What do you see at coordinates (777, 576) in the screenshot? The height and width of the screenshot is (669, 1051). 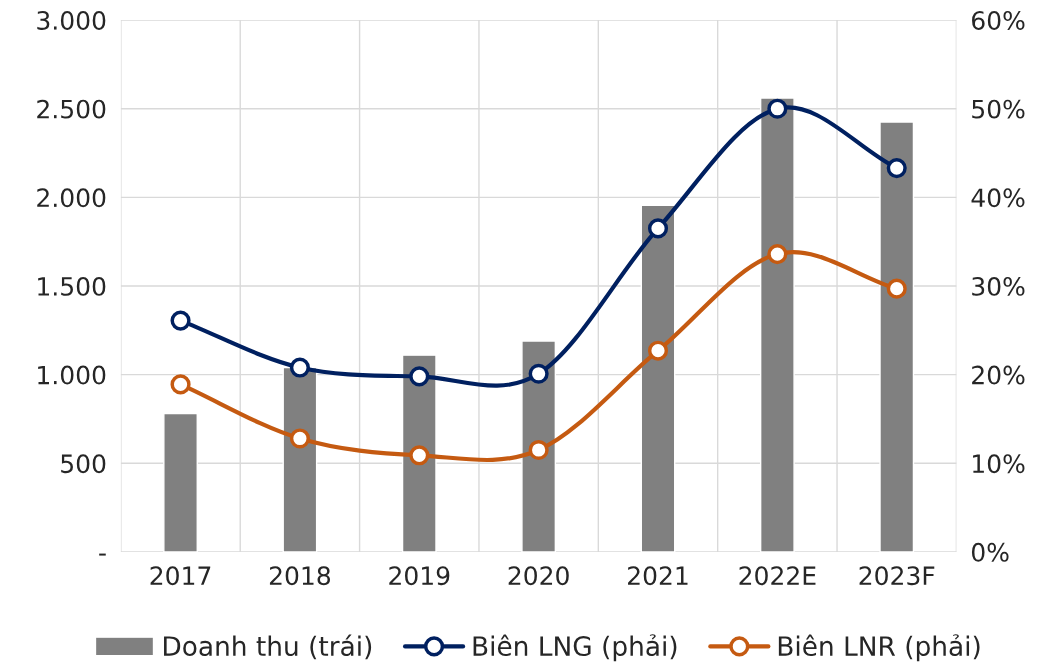 I see `x-tick-label: 2022E` at bounding box center [777, 576].